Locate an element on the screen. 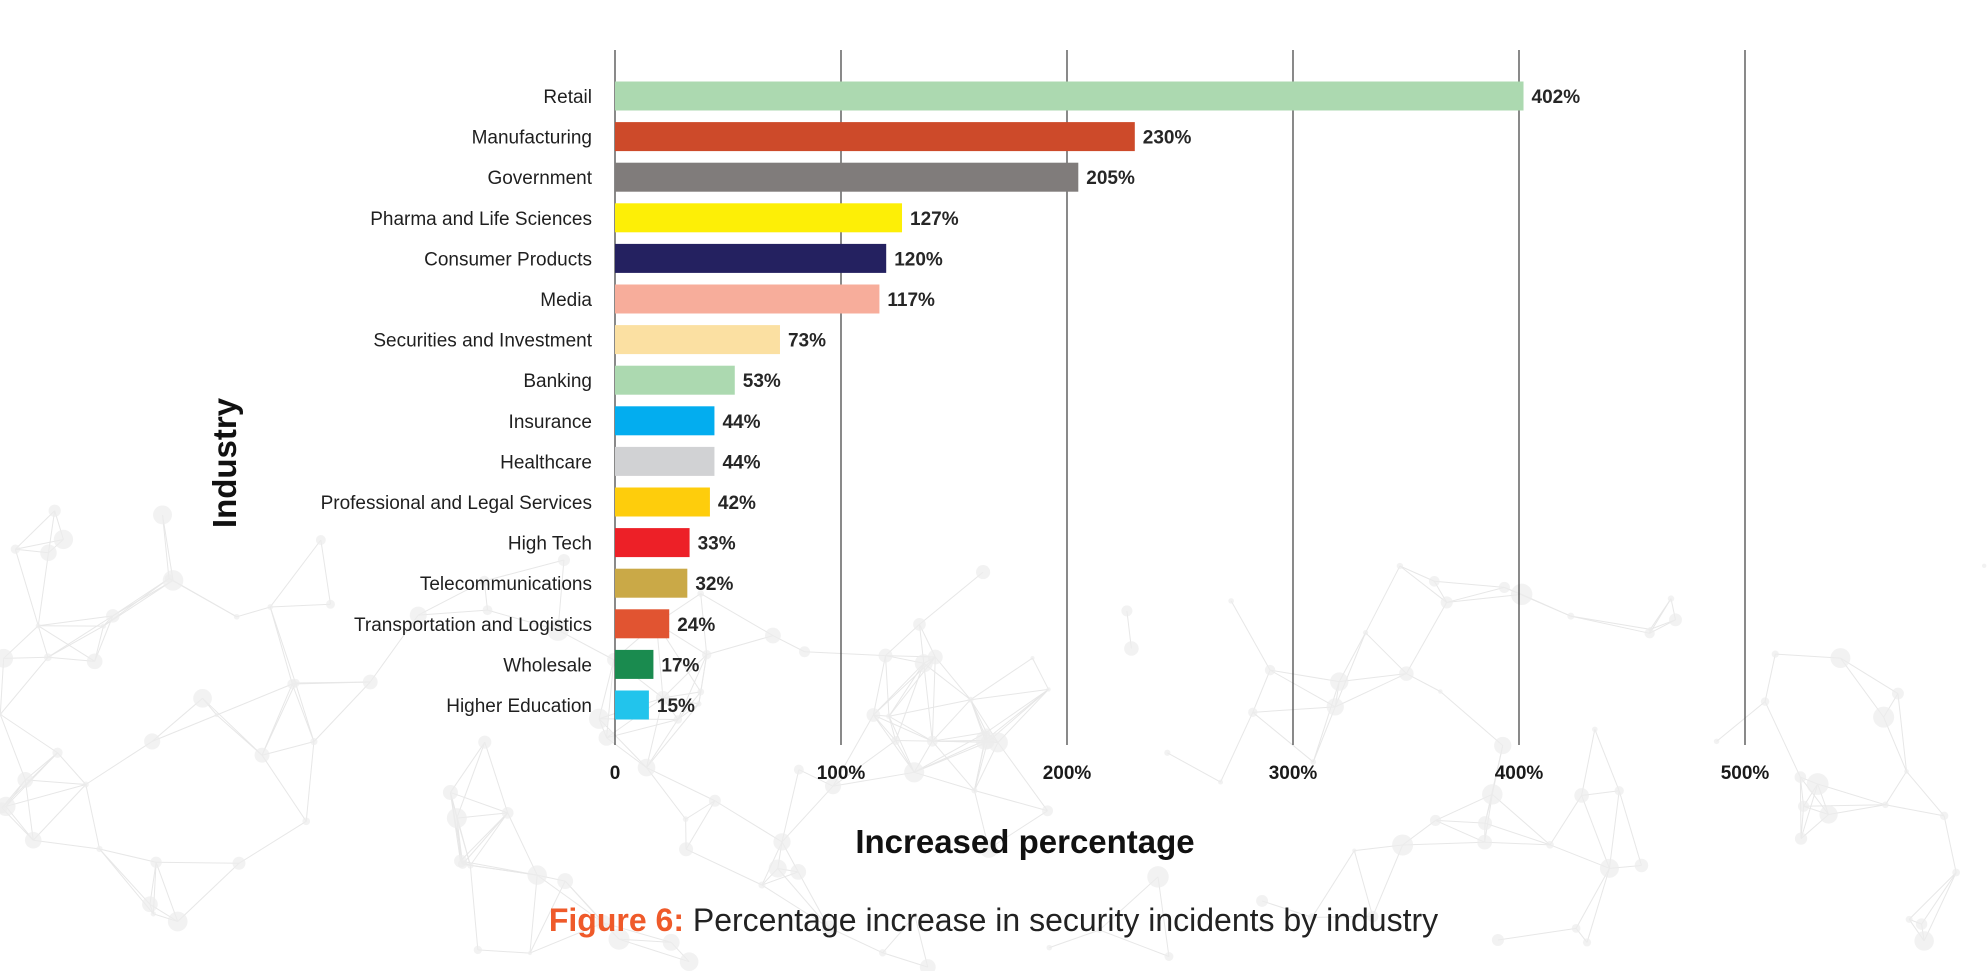  category-label: Manufacturing is located at coordinates (532, 138).